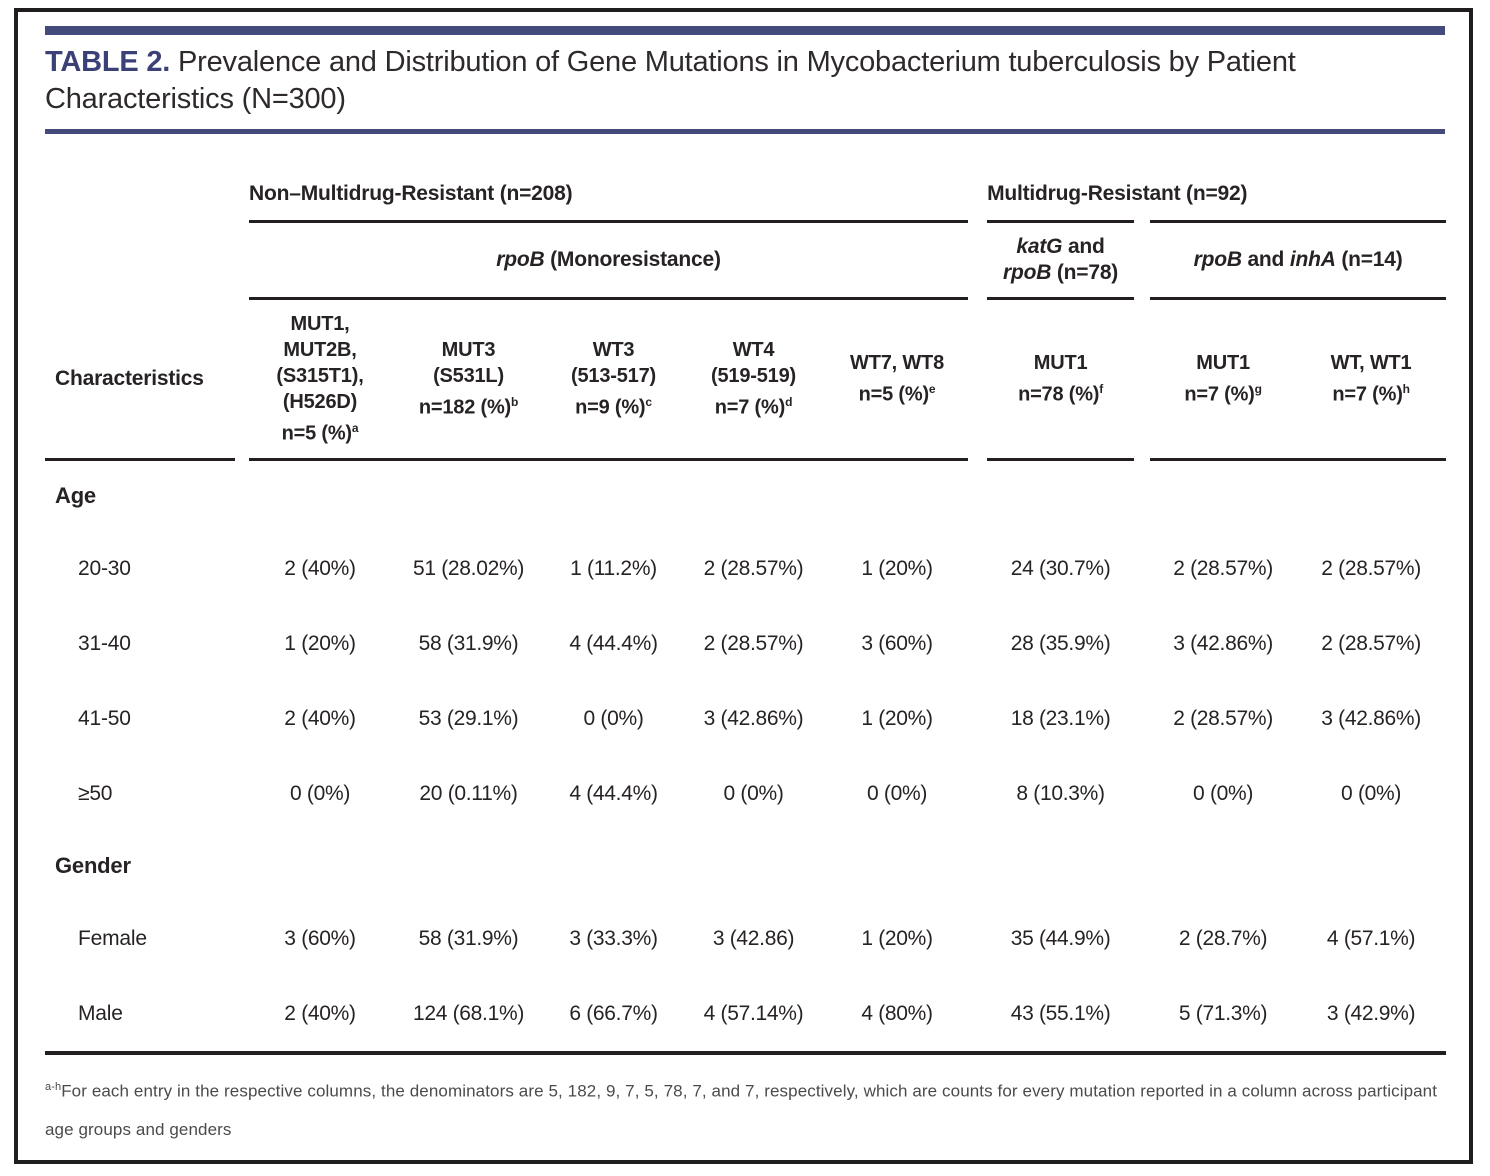 This screenshot has width=1490, height=1176. Describe the element at coordinates (1223, 394) in the screenshot. I see `column-header-line: n=7 (%)g` at that location.